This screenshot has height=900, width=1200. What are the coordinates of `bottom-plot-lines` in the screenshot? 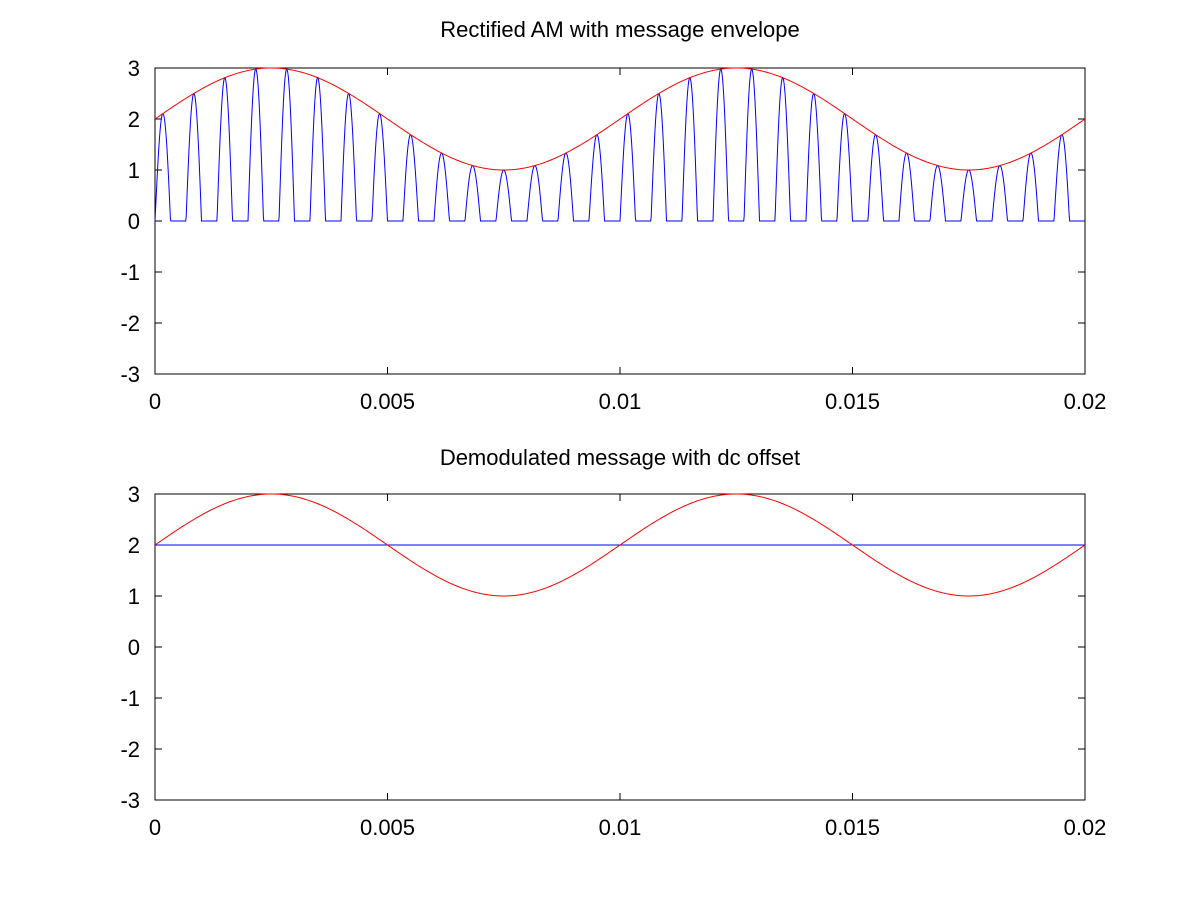 It's located at (620, 545).